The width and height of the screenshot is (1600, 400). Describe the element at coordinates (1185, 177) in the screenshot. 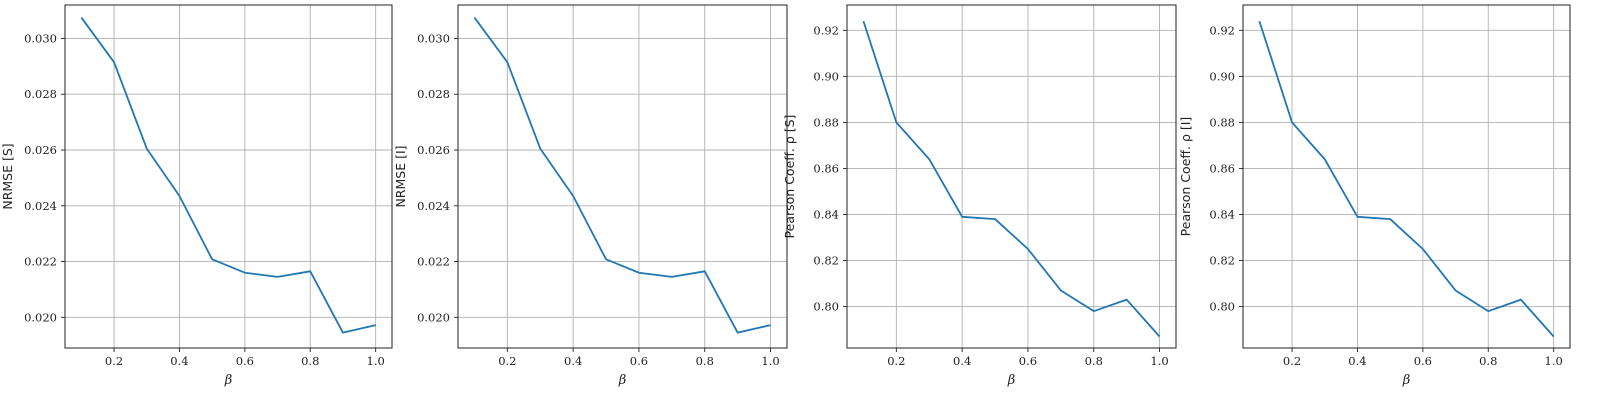

I see `y-axis-label: Pearson Coeff. ρ [I]` at that location.